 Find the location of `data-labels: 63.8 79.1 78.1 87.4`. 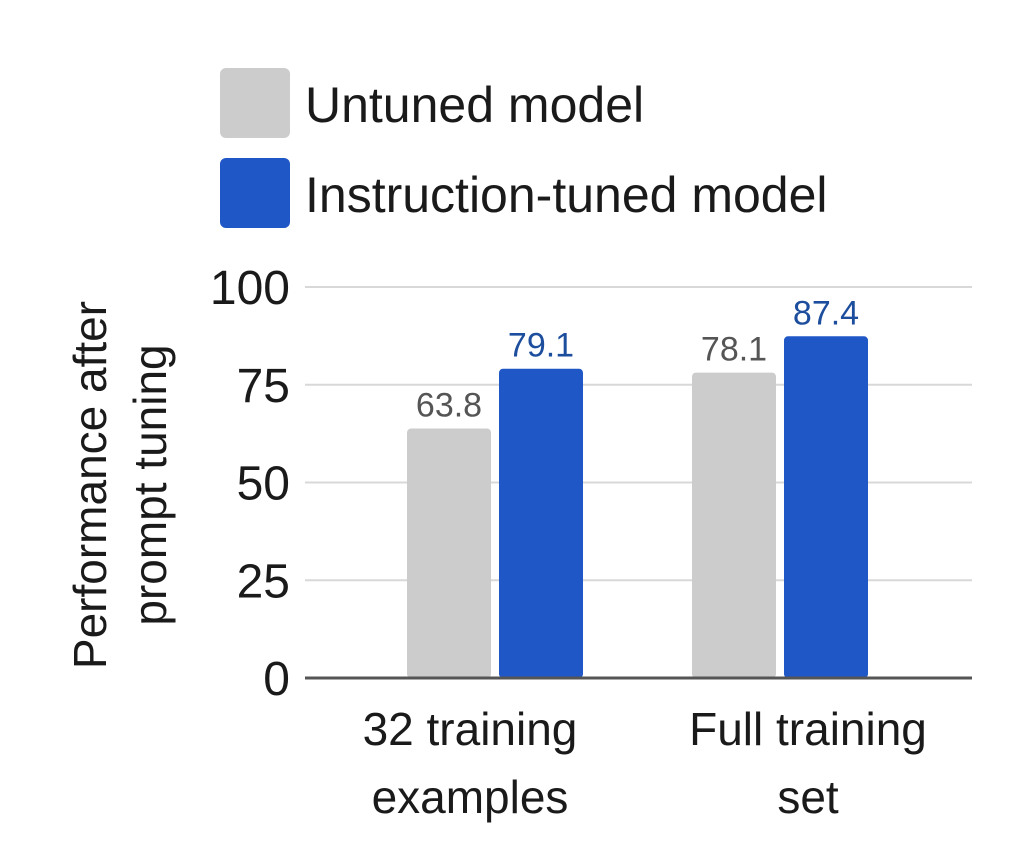

data-labels: 63.8 79.1 78.1 87.4 is located at coordinates (637, 359).